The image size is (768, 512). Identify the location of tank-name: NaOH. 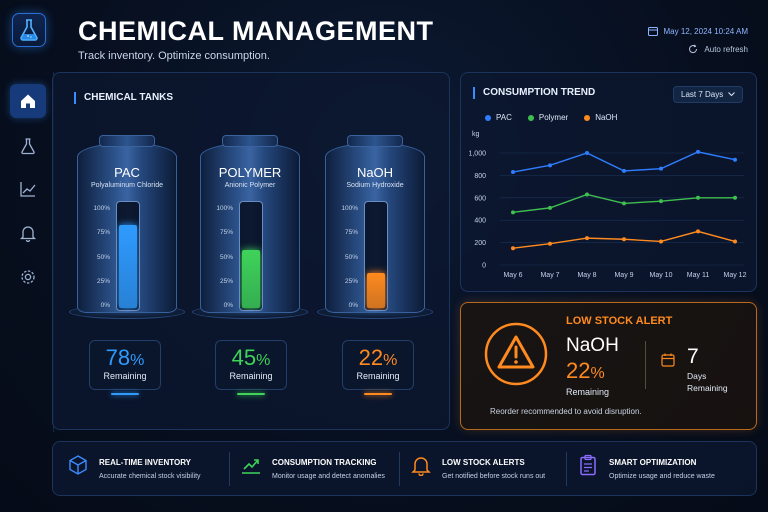
(375, 172).